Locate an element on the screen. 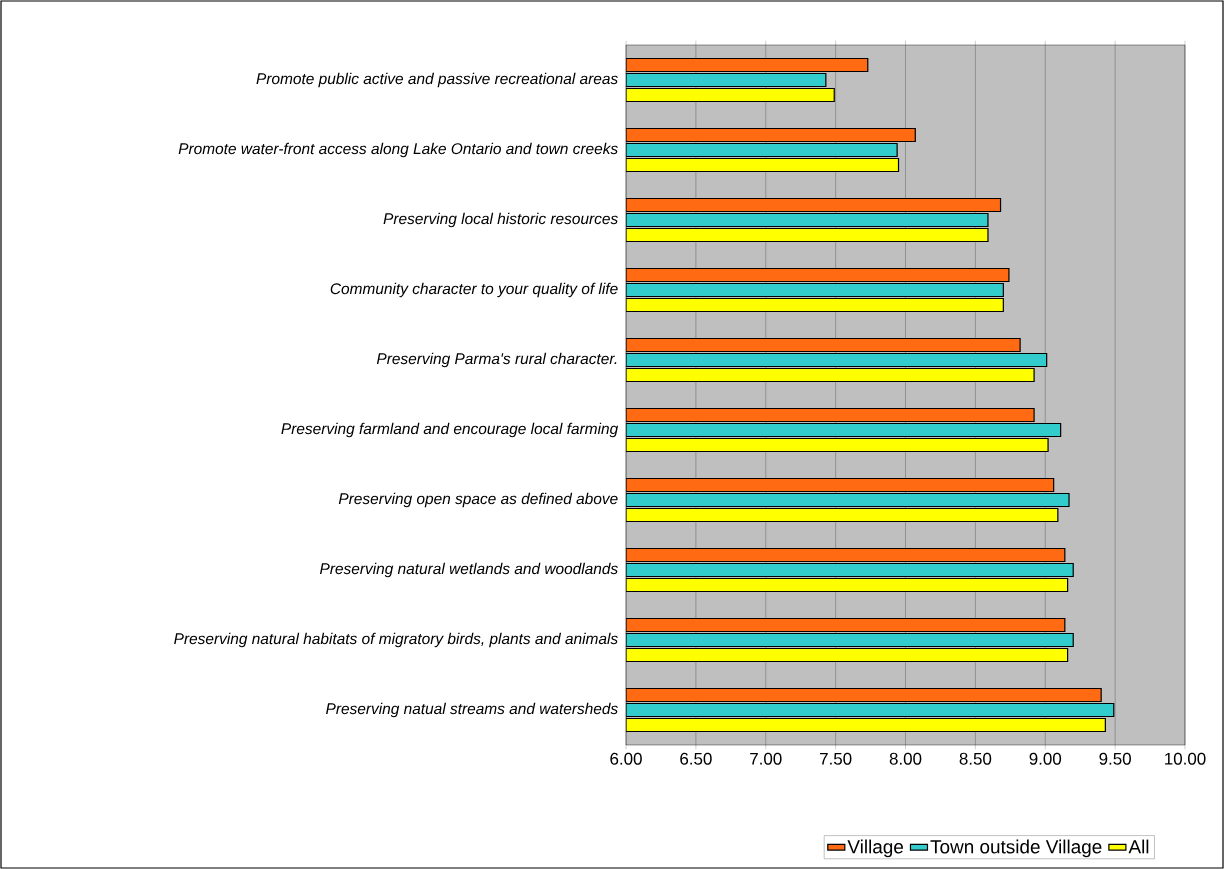 The image size is (1224, 869). x-tick-label: 10.00 is located at coordinates (1185, 758).